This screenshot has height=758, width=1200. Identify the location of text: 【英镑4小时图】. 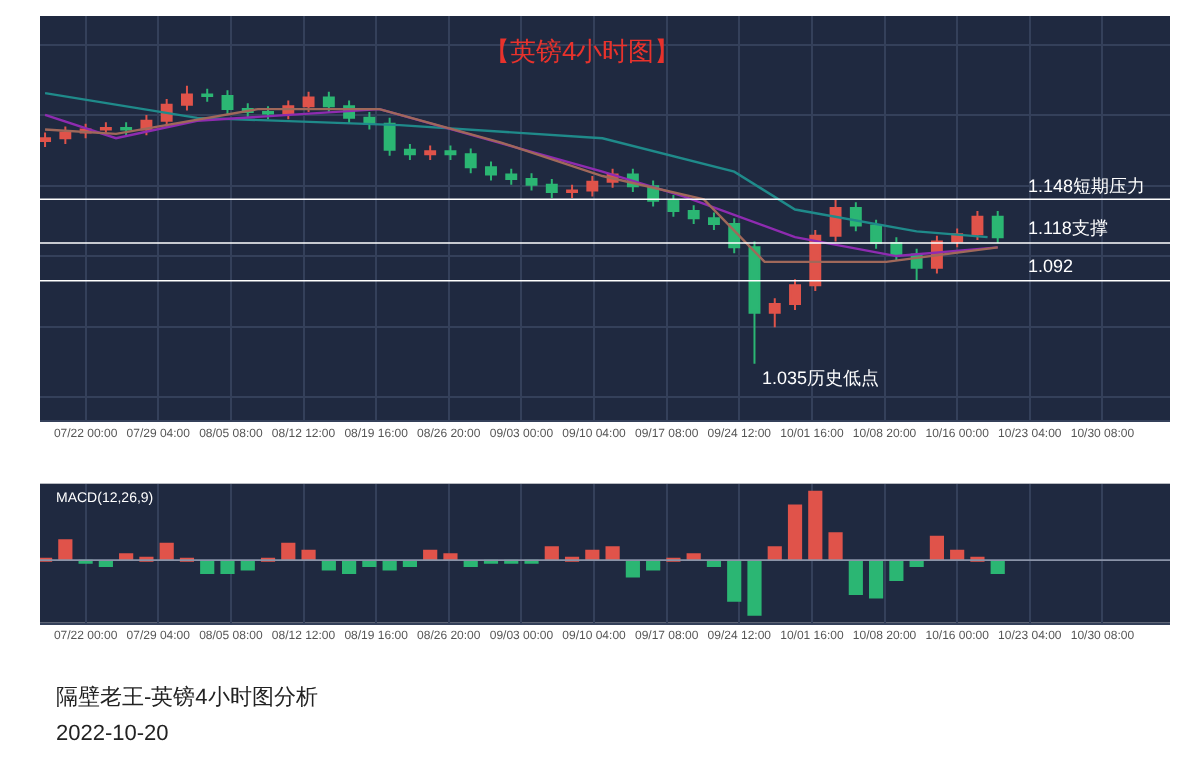
(582, 51).